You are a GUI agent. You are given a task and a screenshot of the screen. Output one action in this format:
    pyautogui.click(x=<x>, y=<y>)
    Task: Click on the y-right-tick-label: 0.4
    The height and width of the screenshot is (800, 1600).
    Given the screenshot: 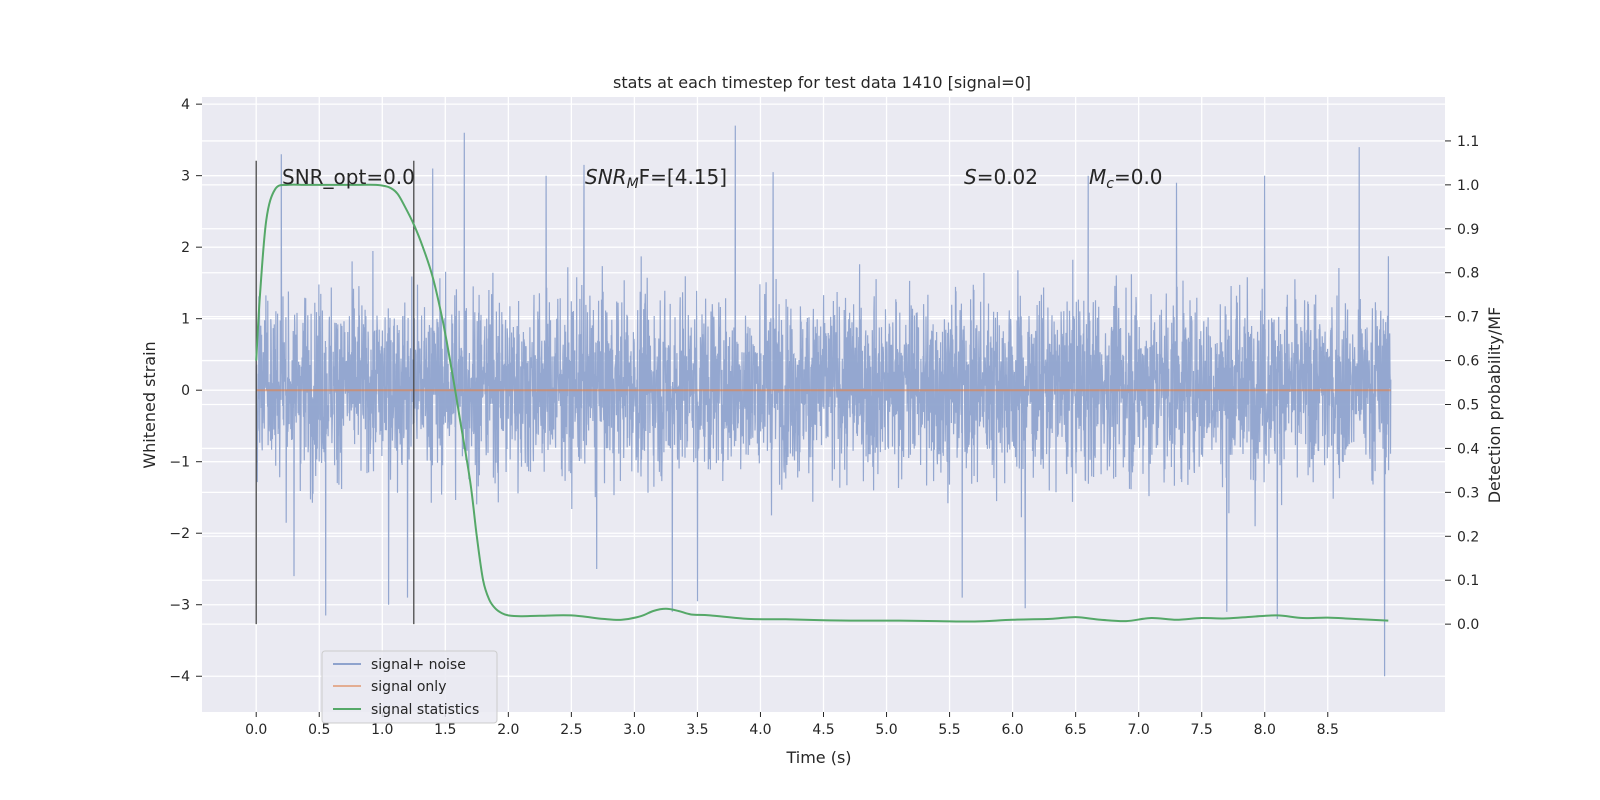 What is the action you would take?
    pyautogui.click(x=1468, y=449)
    